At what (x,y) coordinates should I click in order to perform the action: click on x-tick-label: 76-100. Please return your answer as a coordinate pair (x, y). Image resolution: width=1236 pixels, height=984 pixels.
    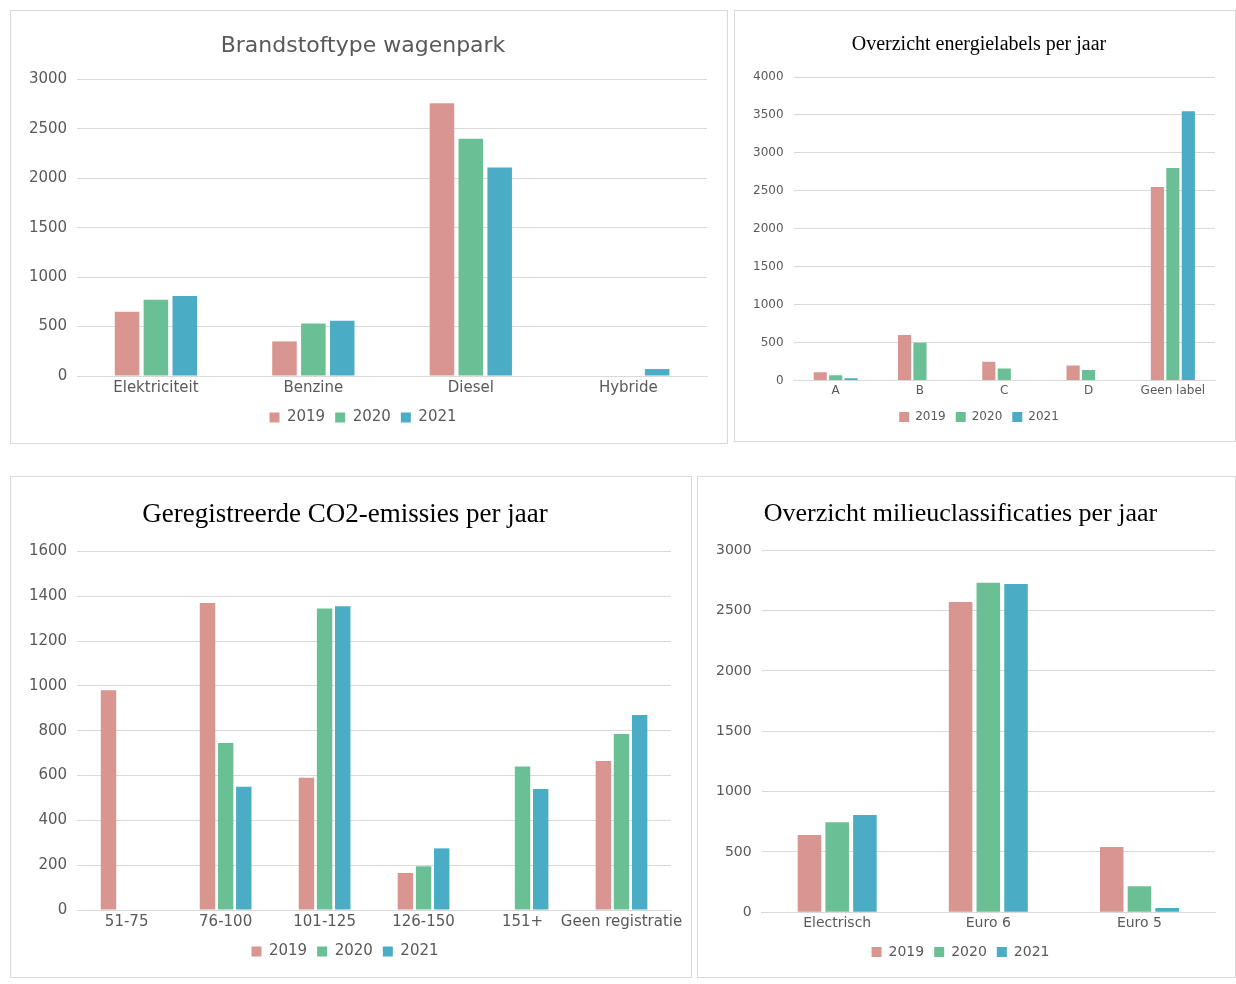
    Looking at the image, I should click on (226, 920).